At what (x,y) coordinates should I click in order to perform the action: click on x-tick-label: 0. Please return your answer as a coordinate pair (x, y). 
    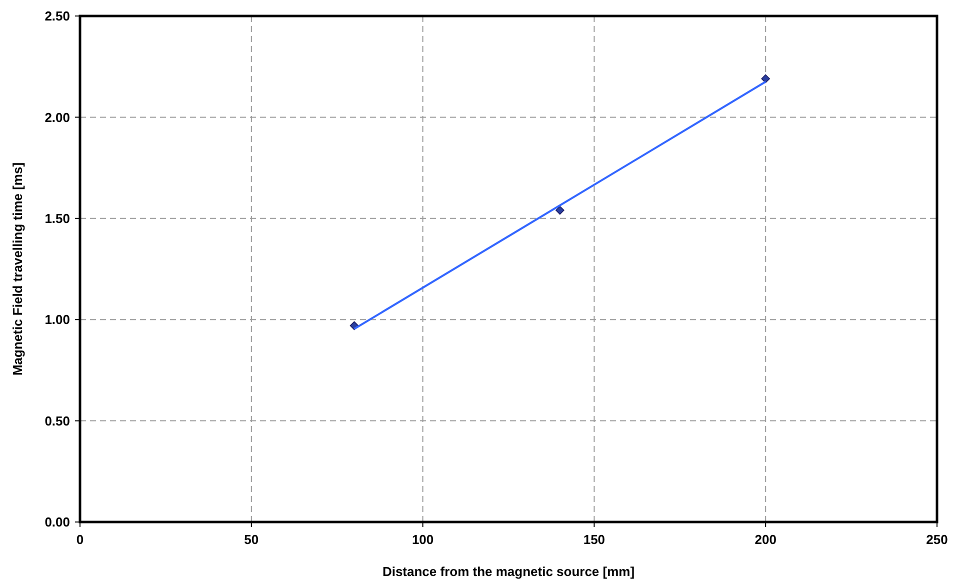
    Looking at the image, I should click on (80, 539).